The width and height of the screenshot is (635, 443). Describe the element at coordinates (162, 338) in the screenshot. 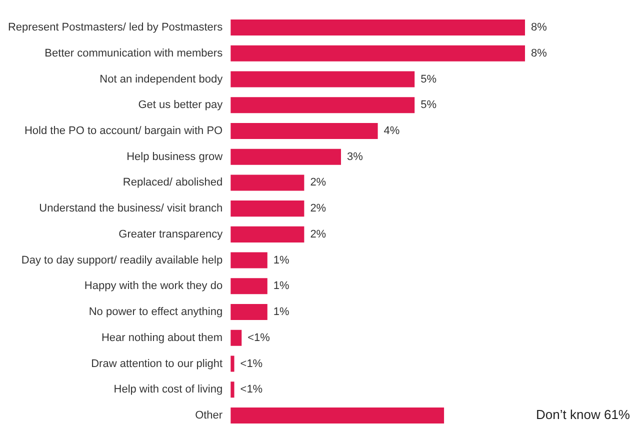

I see `y-tick-label: Hear nothing about them` at that location.